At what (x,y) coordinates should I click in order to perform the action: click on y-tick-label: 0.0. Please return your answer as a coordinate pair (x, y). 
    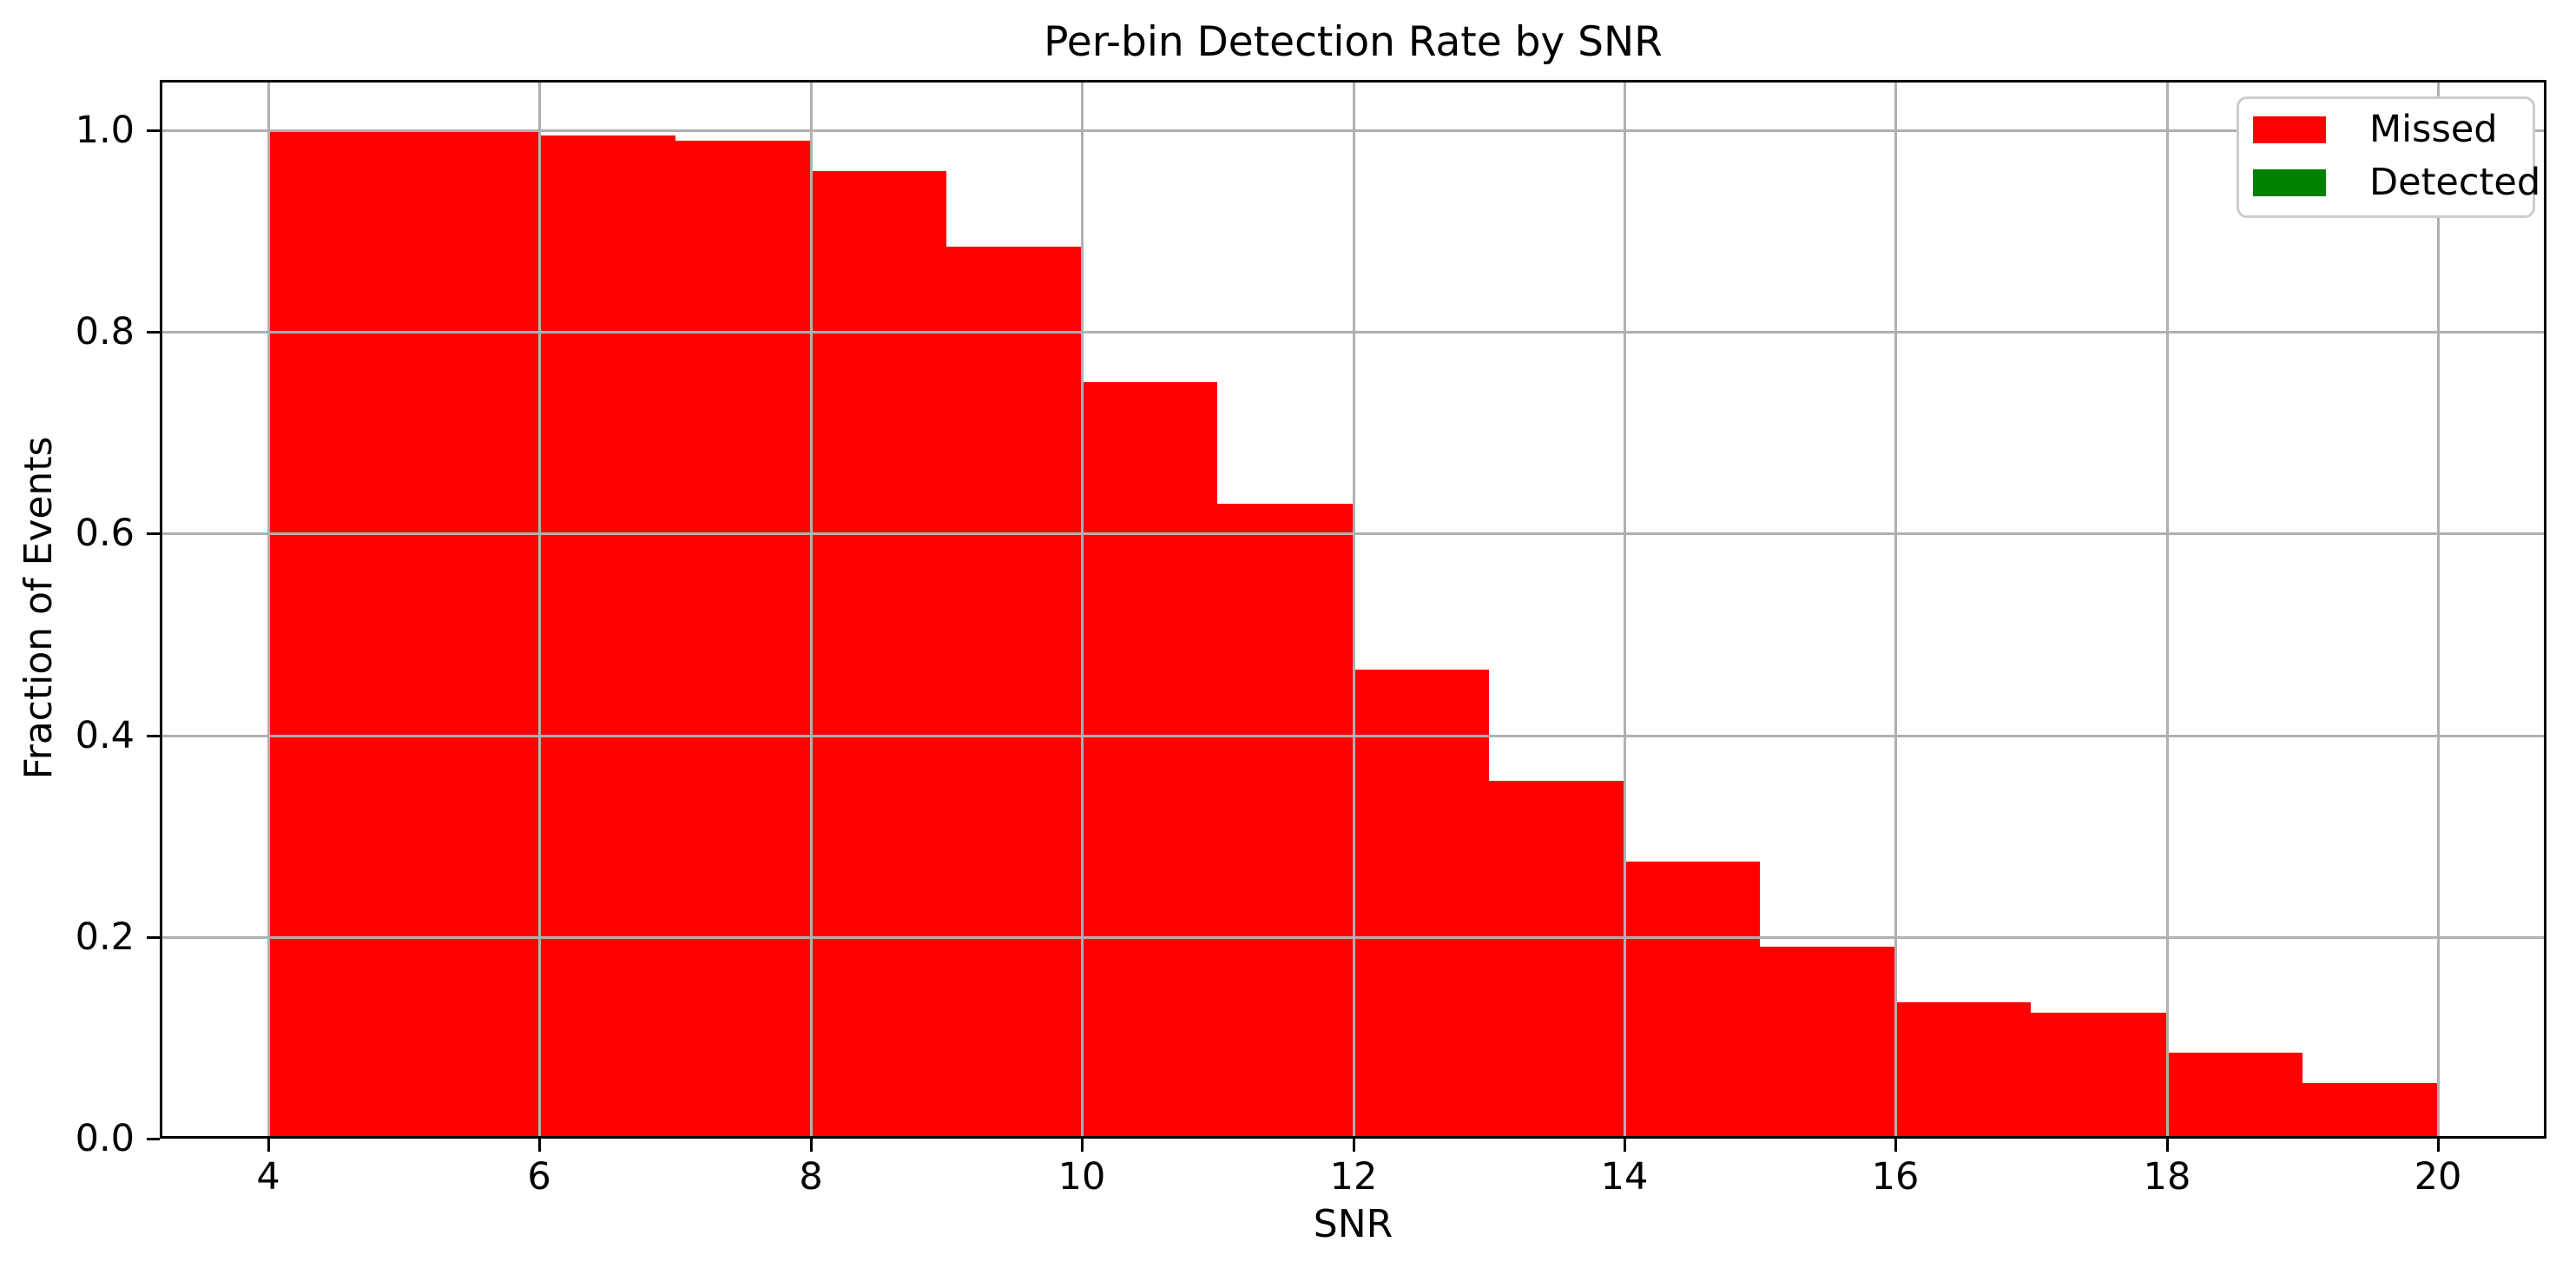
    Looking at the image, I should click on (105, 1138).